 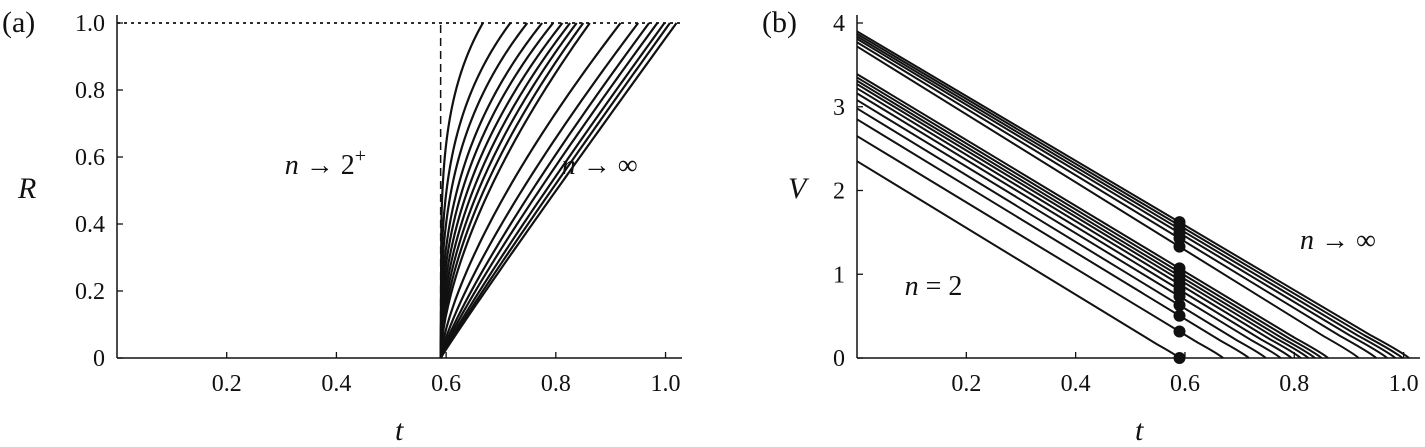 I want to click on panel-a-x-tick-label: 1.0, so click(x=666, y=384).